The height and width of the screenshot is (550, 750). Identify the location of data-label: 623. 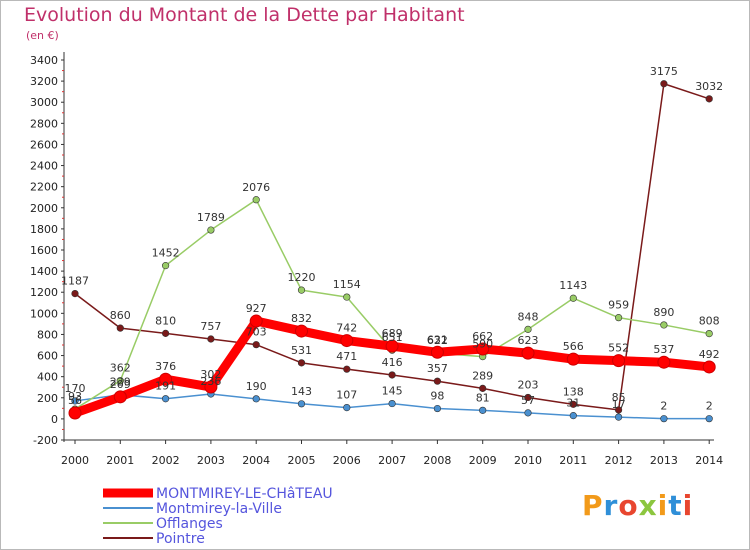
(528, 340).